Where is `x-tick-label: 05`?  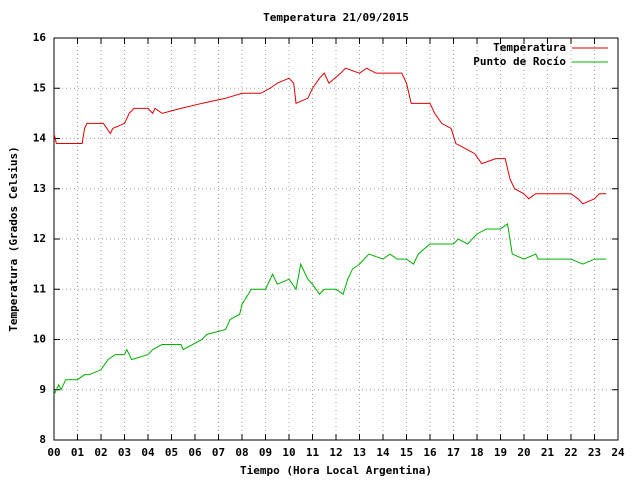 x-tick-label: 05 is located at coordinates (171, 452).